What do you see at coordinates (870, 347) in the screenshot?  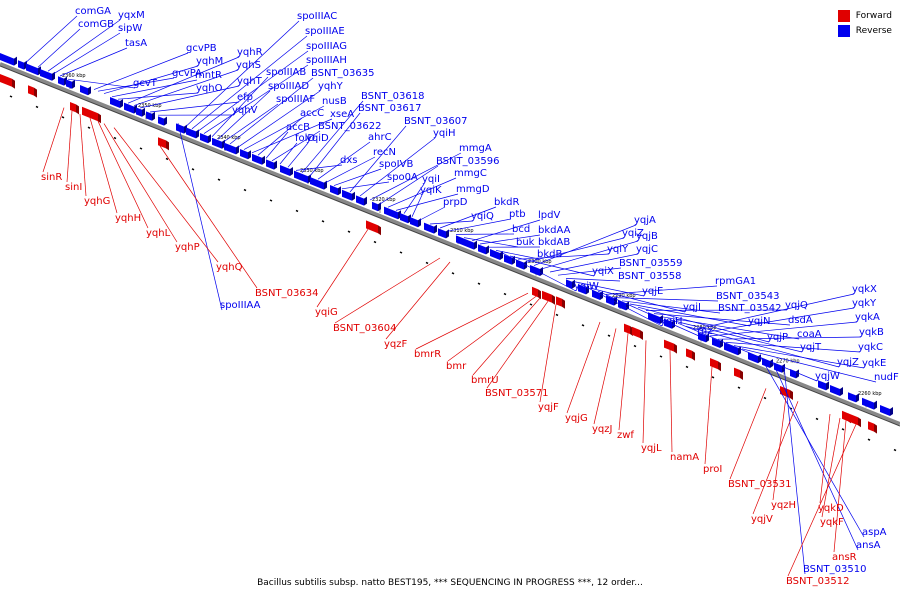 I see `reverse-gene-label: yqkC` at bounding box center [870, 347].